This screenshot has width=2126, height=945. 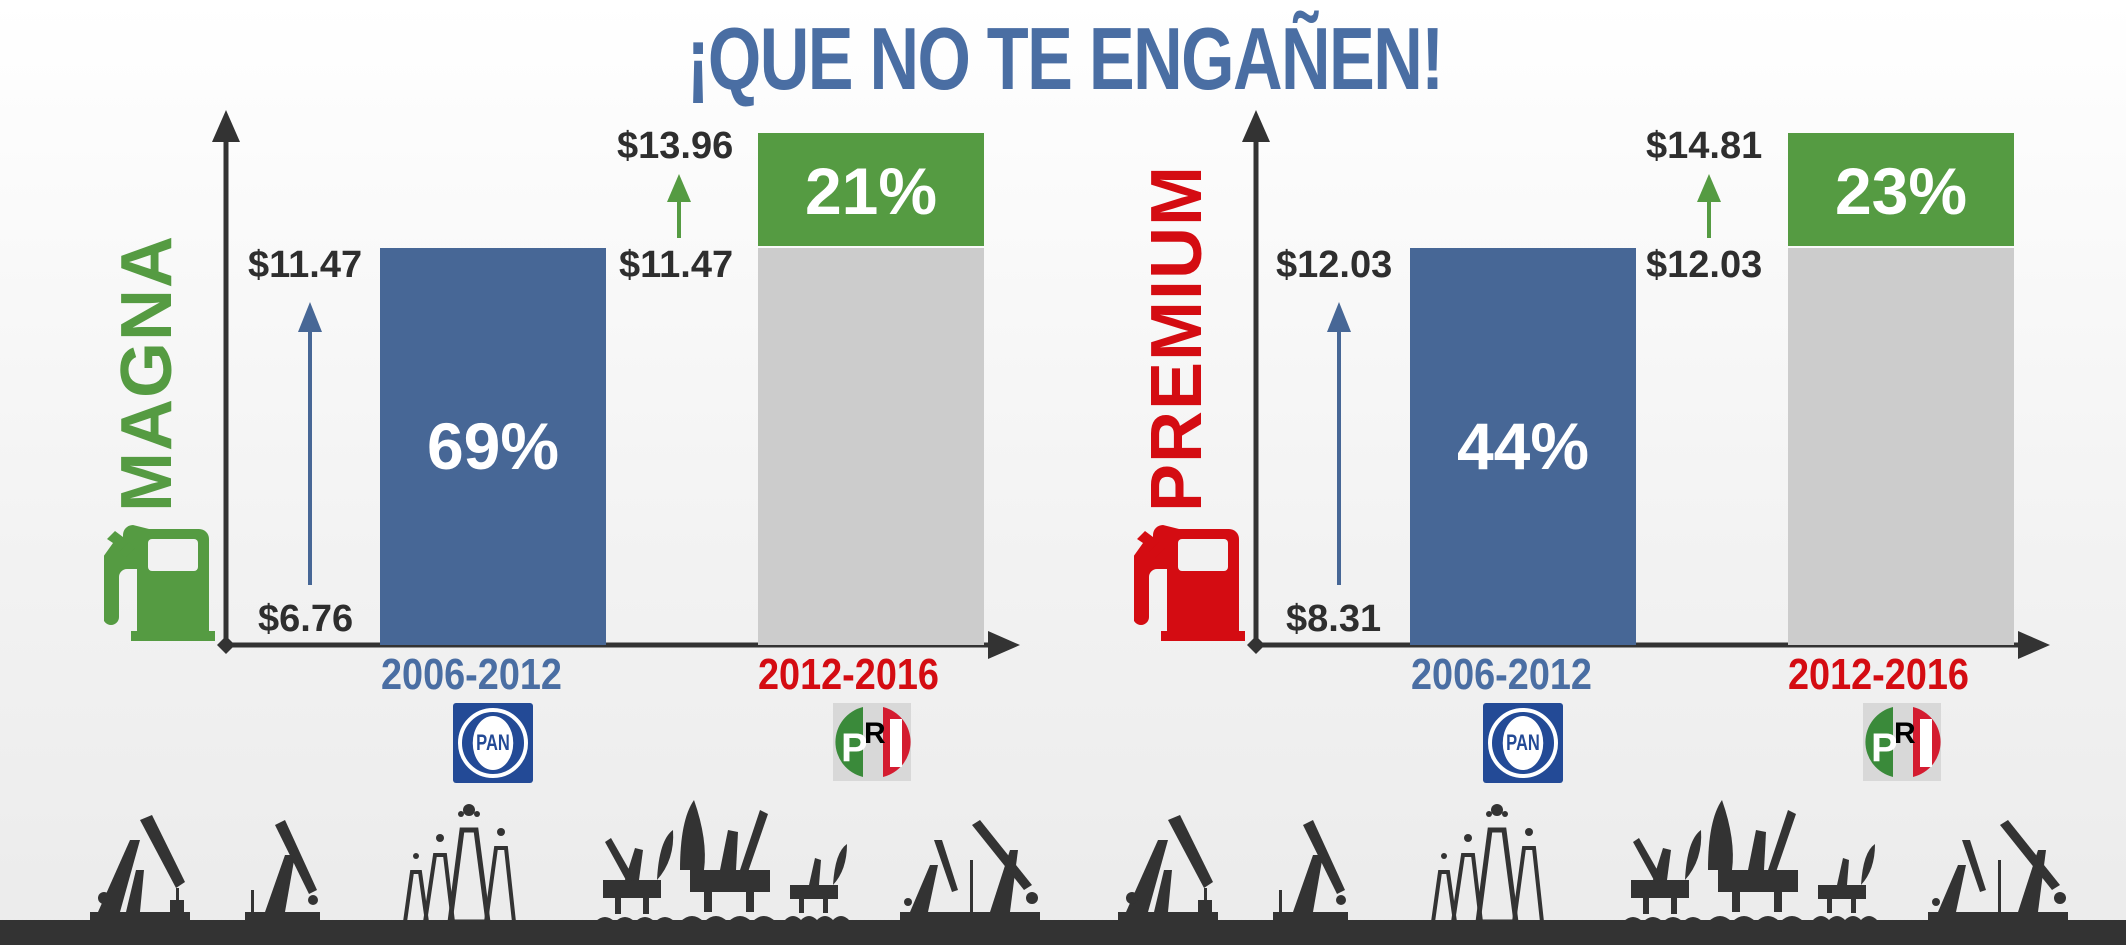 I want to click on price-pri-start-premium: $12.03, so click(x=1704, y=265).